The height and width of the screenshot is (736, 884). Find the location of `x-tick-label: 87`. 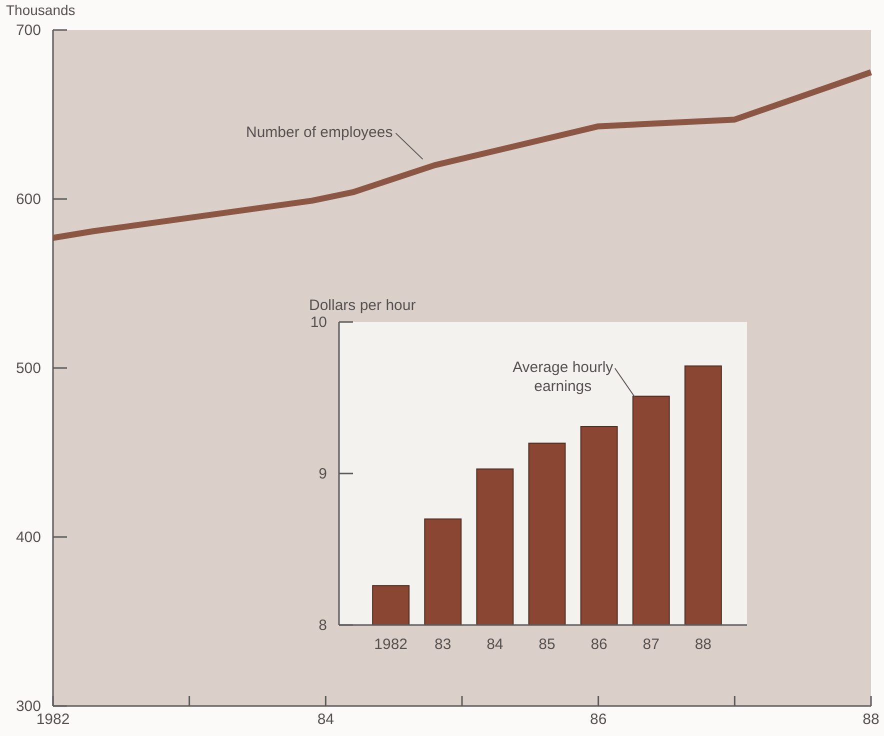

x-tick-label: 87 is located at coordinates (651, 644).